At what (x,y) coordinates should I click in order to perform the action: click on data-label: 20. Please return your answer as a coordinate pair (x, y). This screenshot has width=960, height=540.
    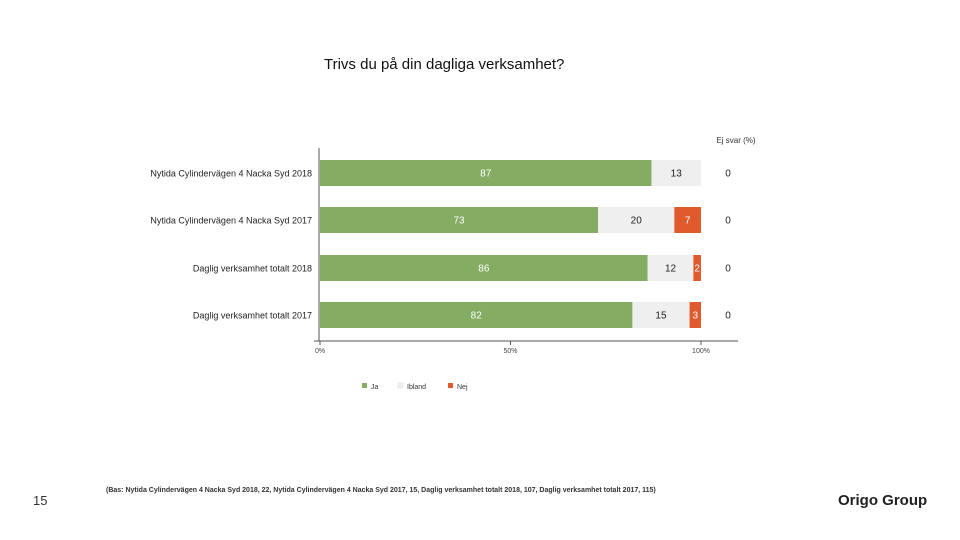
    Looking at the image, I should click on (637, 221).